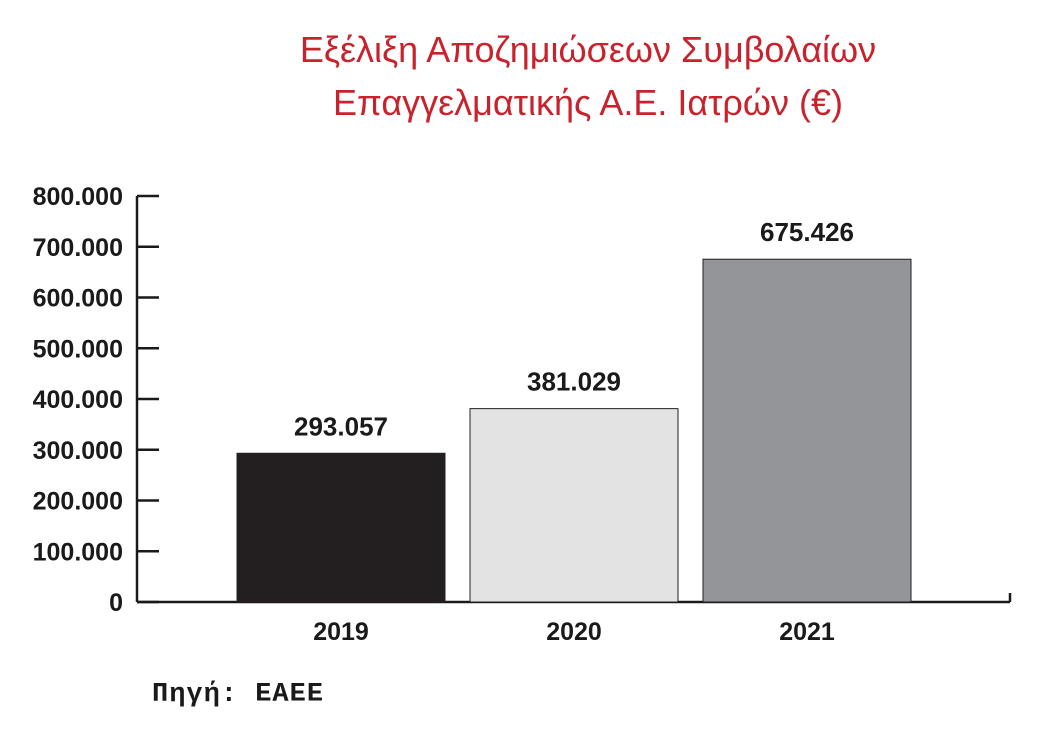 The image size is (1061, 748). Describe the element at coordinates (78, 299) in the screenshot. I see `y-tick-label: 600.000` at that location.